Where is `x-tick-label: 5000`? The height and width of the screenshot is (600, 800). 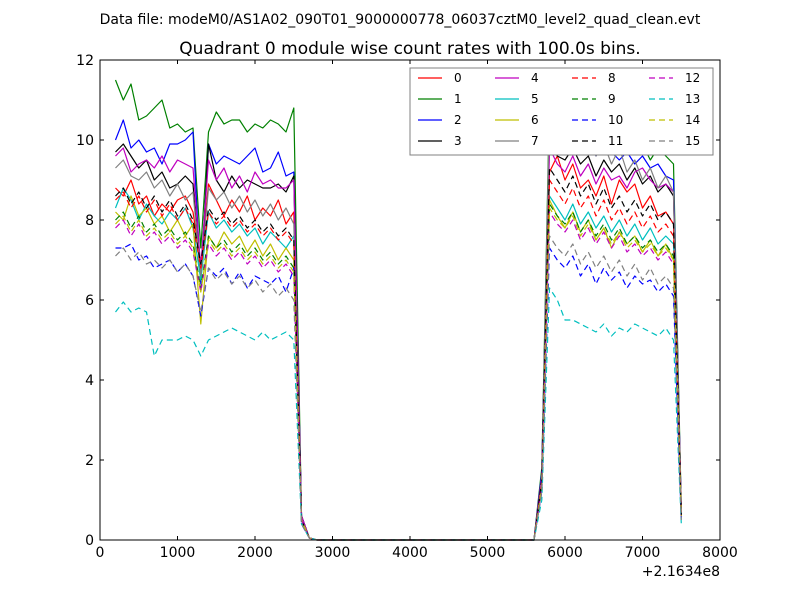
x-tick-label: 5000 is located at coordinates (488, 553).